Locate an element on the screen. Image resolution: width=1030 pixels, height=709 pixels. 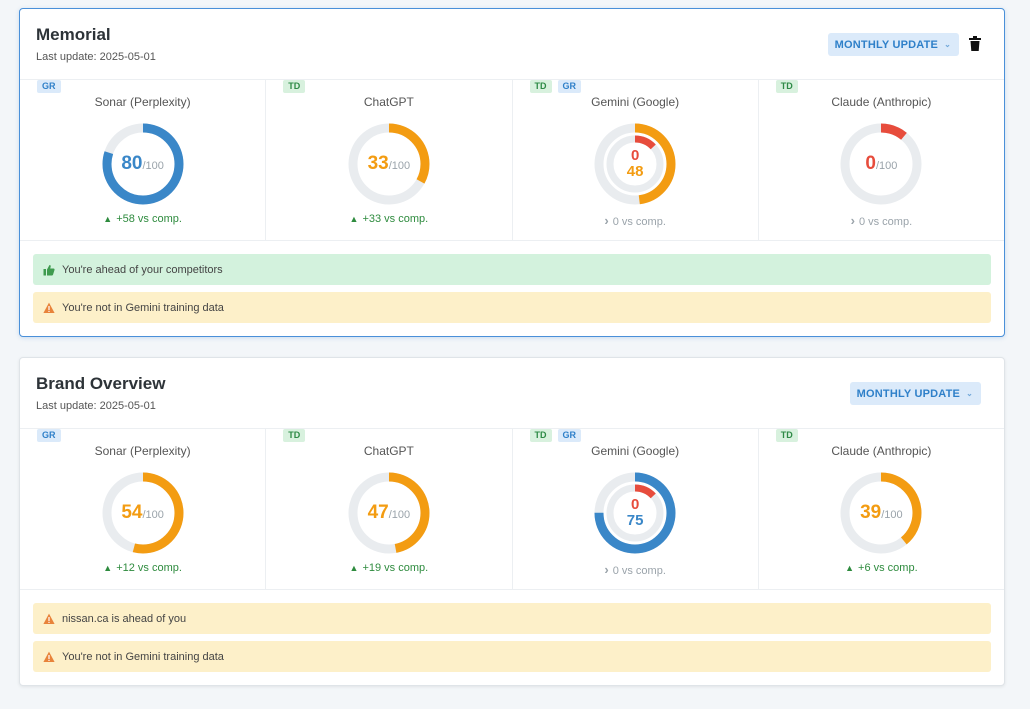
alert-text: You're ahead of your competitors is located at coordinates (142, 269).